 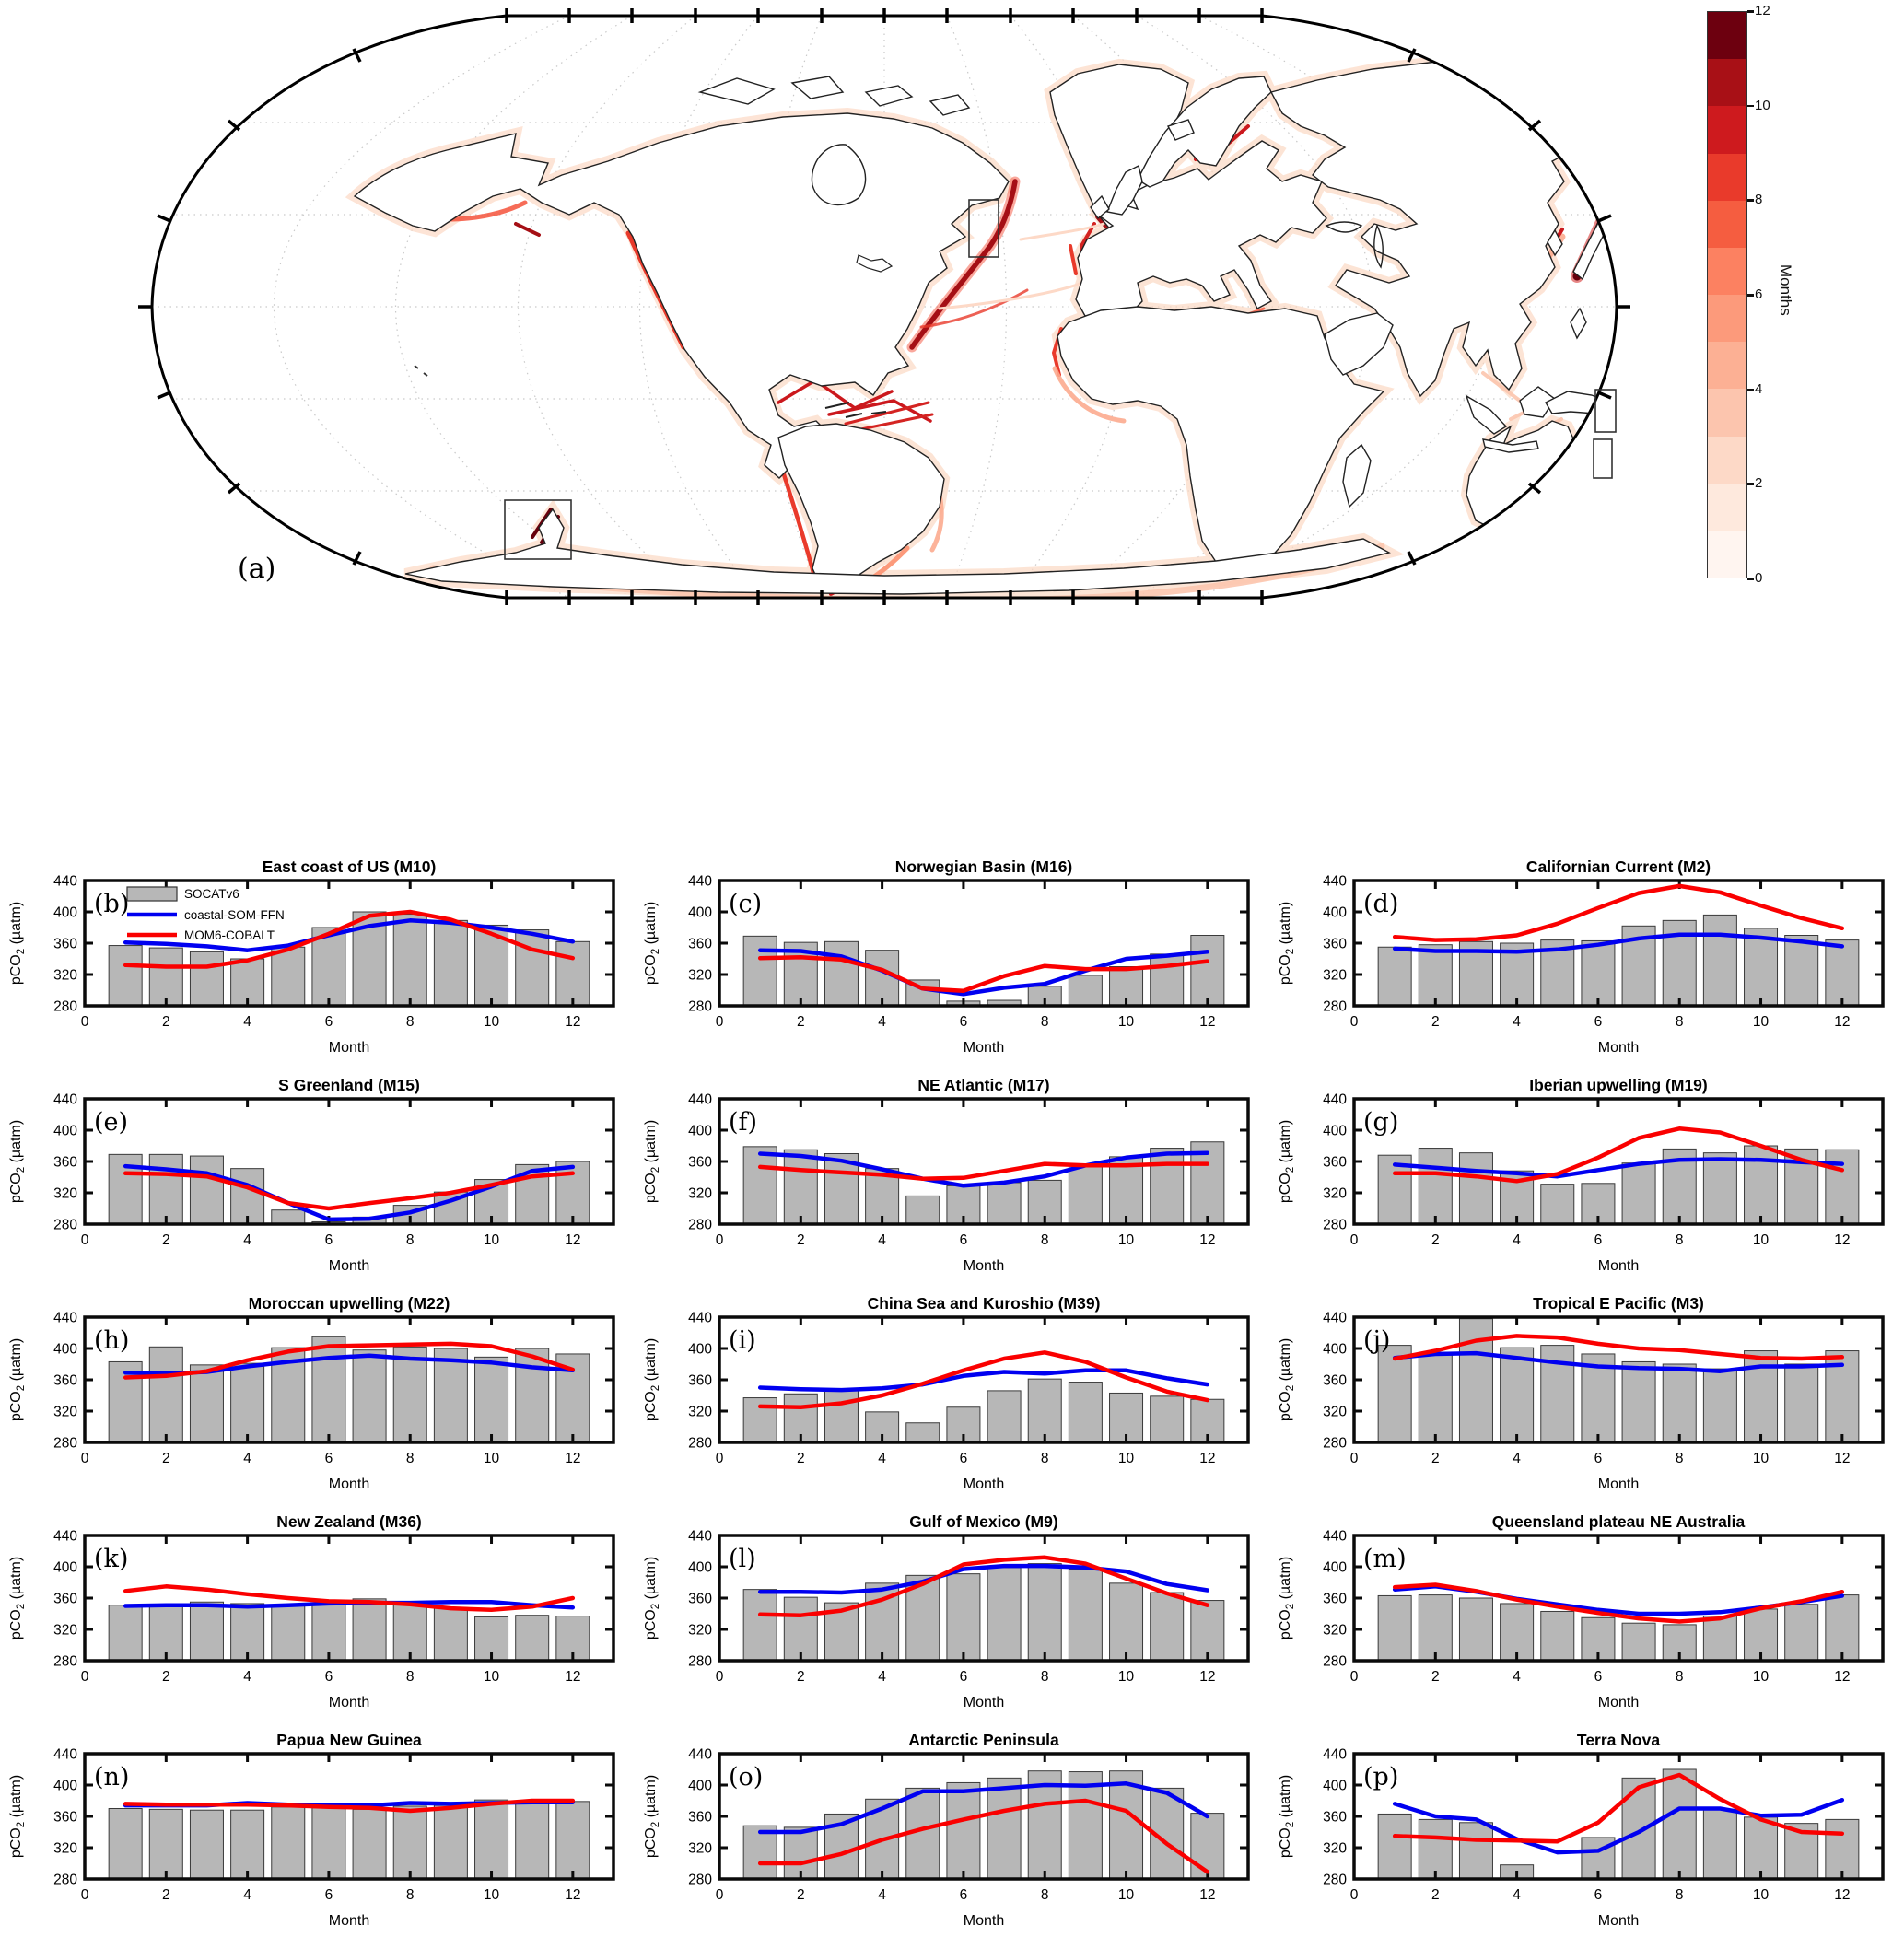 I want to click on colorbar-tick-label: 4, so click(x=1759, y=388).